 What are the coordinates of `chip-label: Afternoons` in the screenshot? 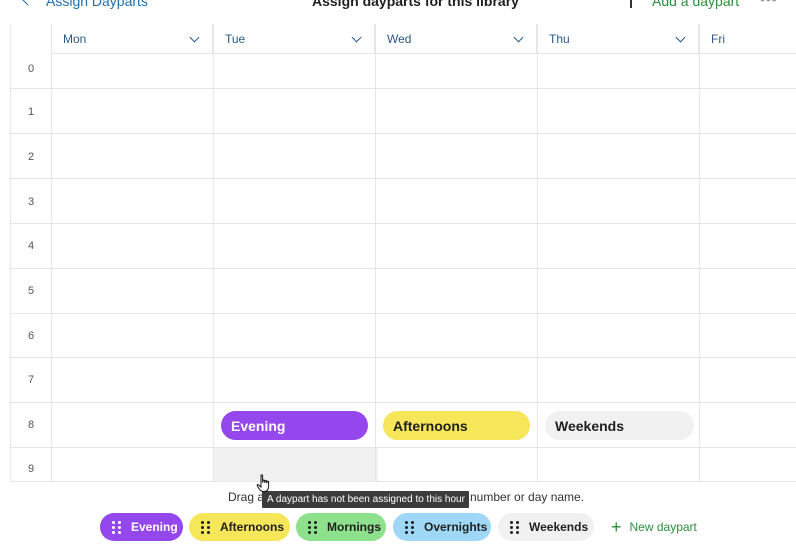 It's located at (252, 527).